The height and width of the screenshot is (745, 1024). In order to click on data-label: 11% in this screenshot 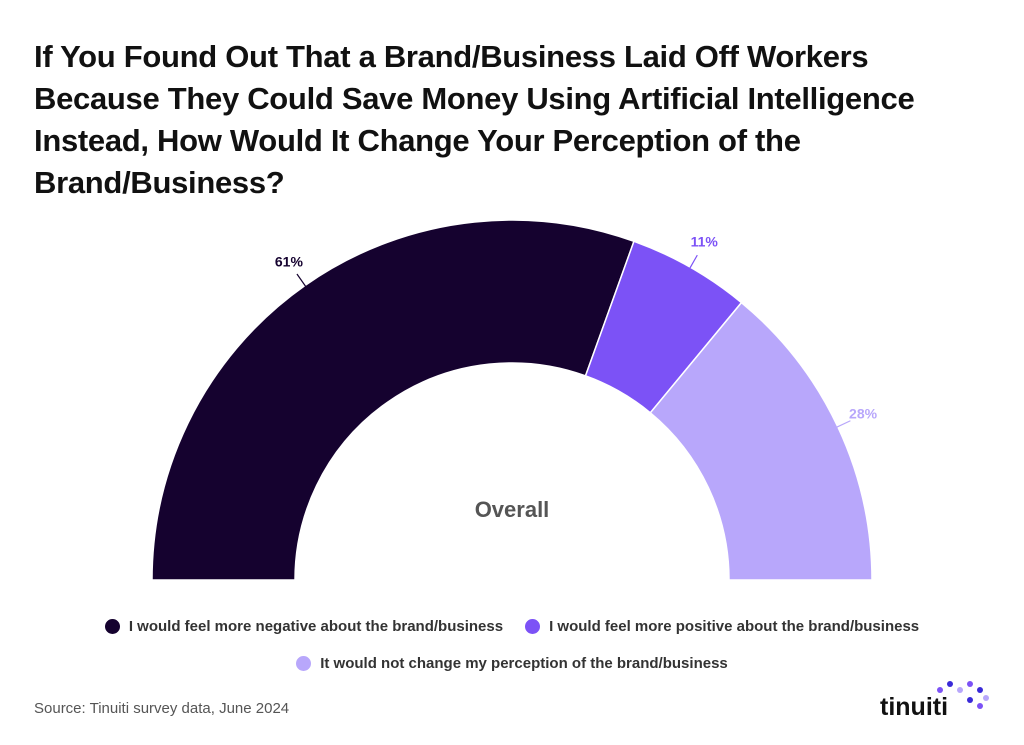, I will do `click(705, 242)`.